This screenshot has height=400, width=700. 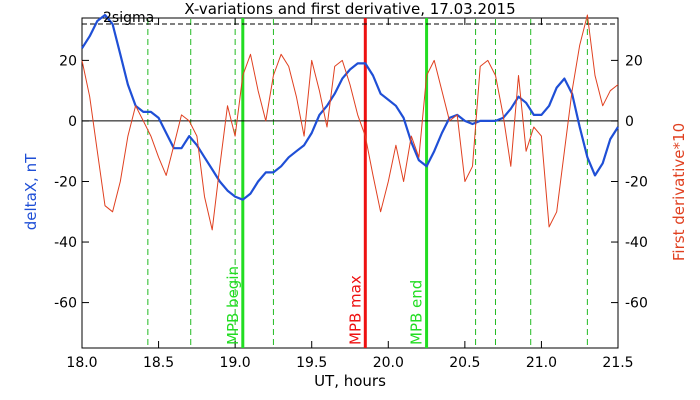 I want to click on marker-label-mpb-begin: MPB begin, so click(x=233, y=305).